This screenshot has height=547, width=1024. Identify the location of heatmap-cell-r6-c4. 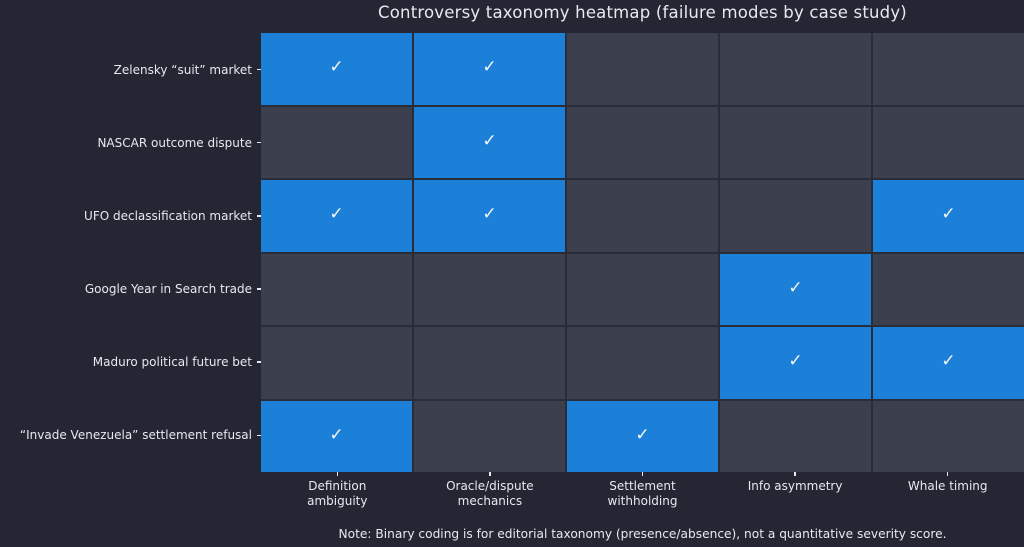
(795, 436).